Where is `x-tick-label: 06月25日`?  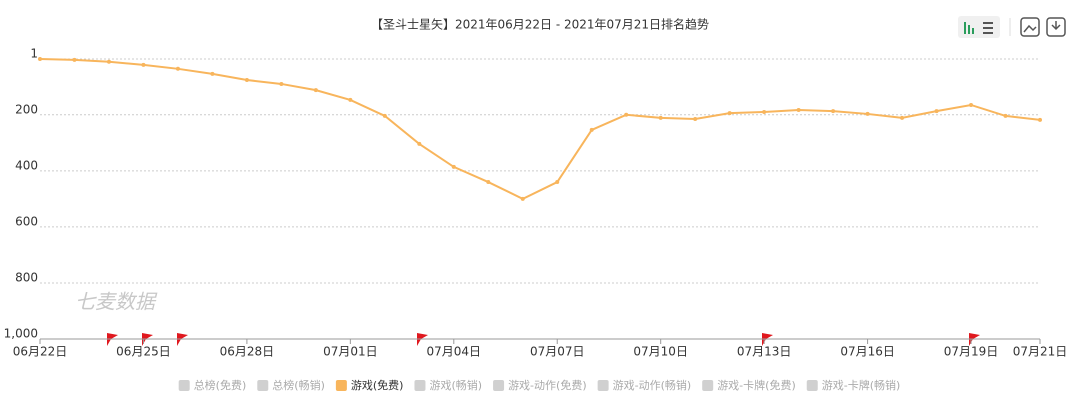
x-tick-label: 06月25日 is located at coordinates (143, 352).